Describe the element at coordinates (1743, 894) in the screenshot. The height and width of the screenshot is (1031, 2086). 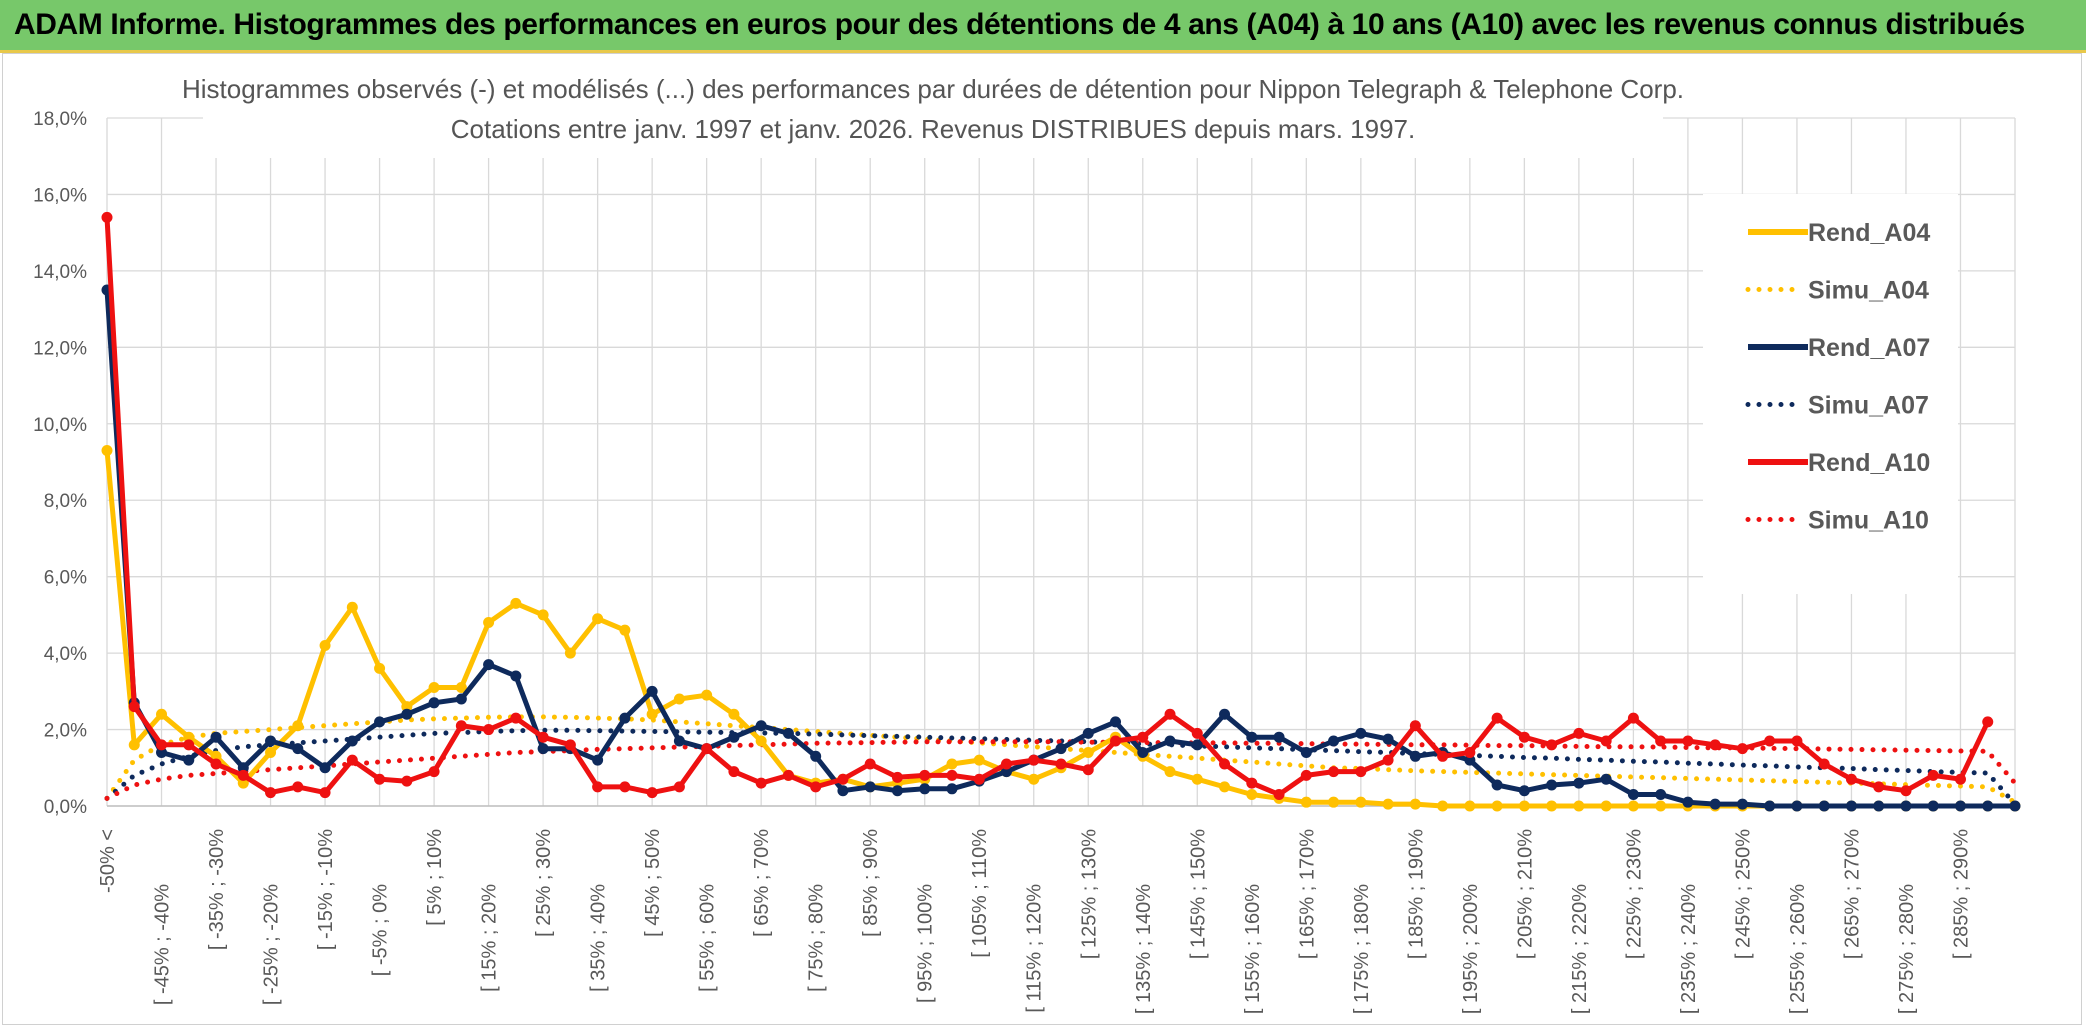
I see `x-tick-label: [ 245% ; 250%` at that location.